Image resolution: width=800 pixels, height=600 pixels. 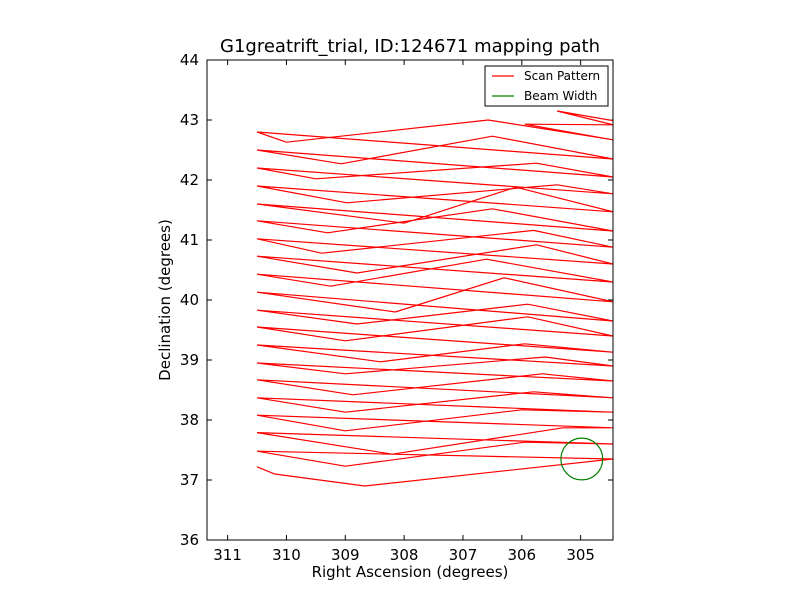 What do you see at coordinates (227, 555) in the screenshot?
I see `x-tick-label: 311` at bounding box center [227, 555].